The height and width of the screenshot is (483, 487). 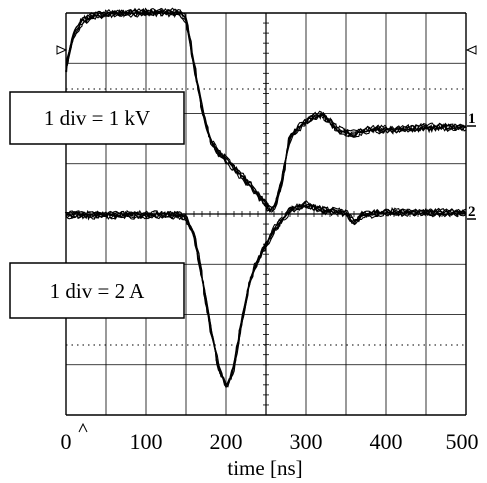 I want to click on left-level-marker, so click(x=62, y=50).